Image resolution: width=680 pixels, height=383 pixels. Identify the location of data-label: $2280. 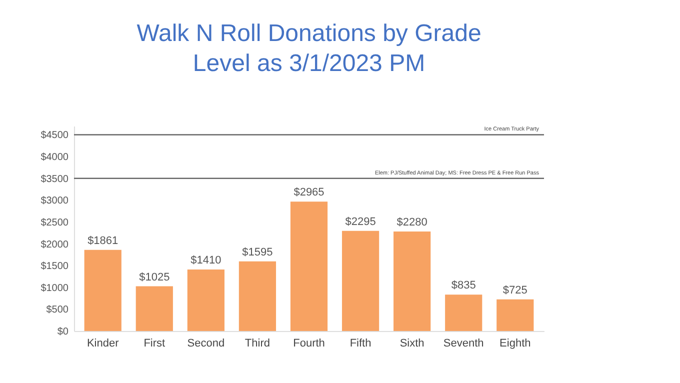
(412, 222).